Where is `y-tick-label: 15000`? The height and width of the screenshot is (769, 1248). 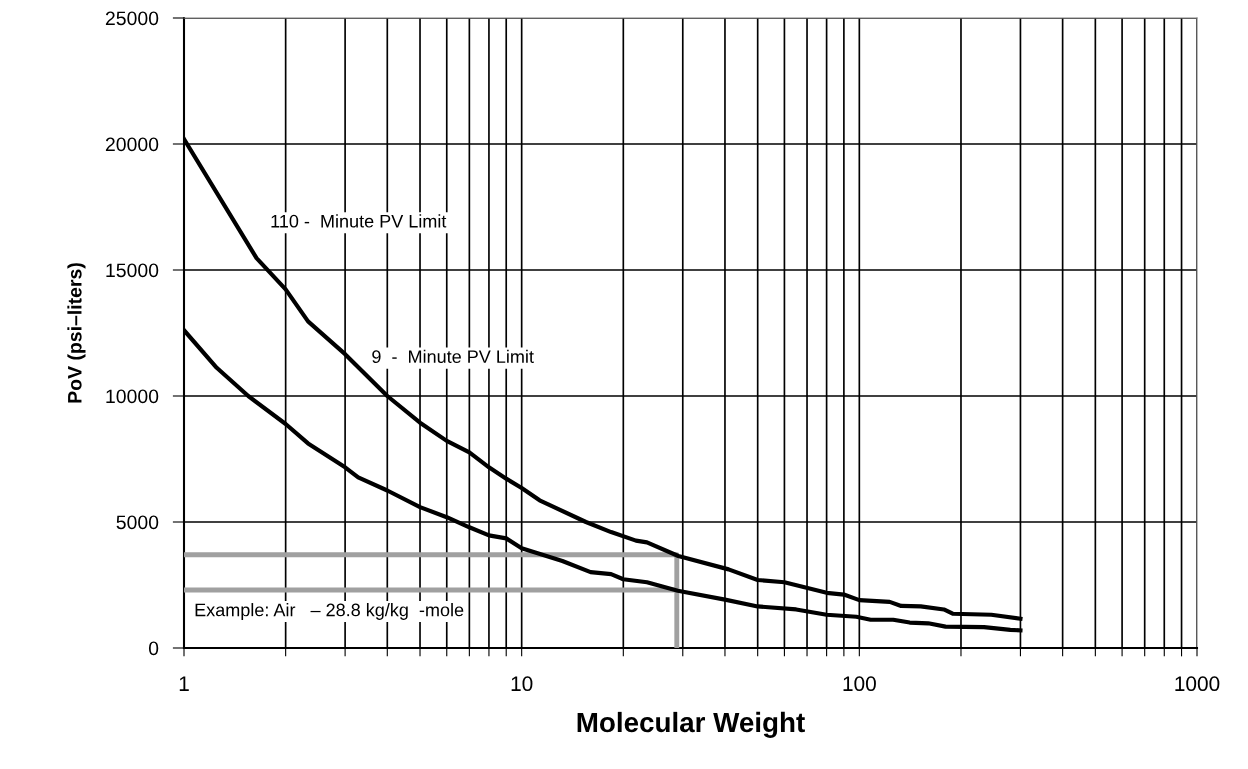
y-tick-label: 15000 is located at coordinates (132, 270).